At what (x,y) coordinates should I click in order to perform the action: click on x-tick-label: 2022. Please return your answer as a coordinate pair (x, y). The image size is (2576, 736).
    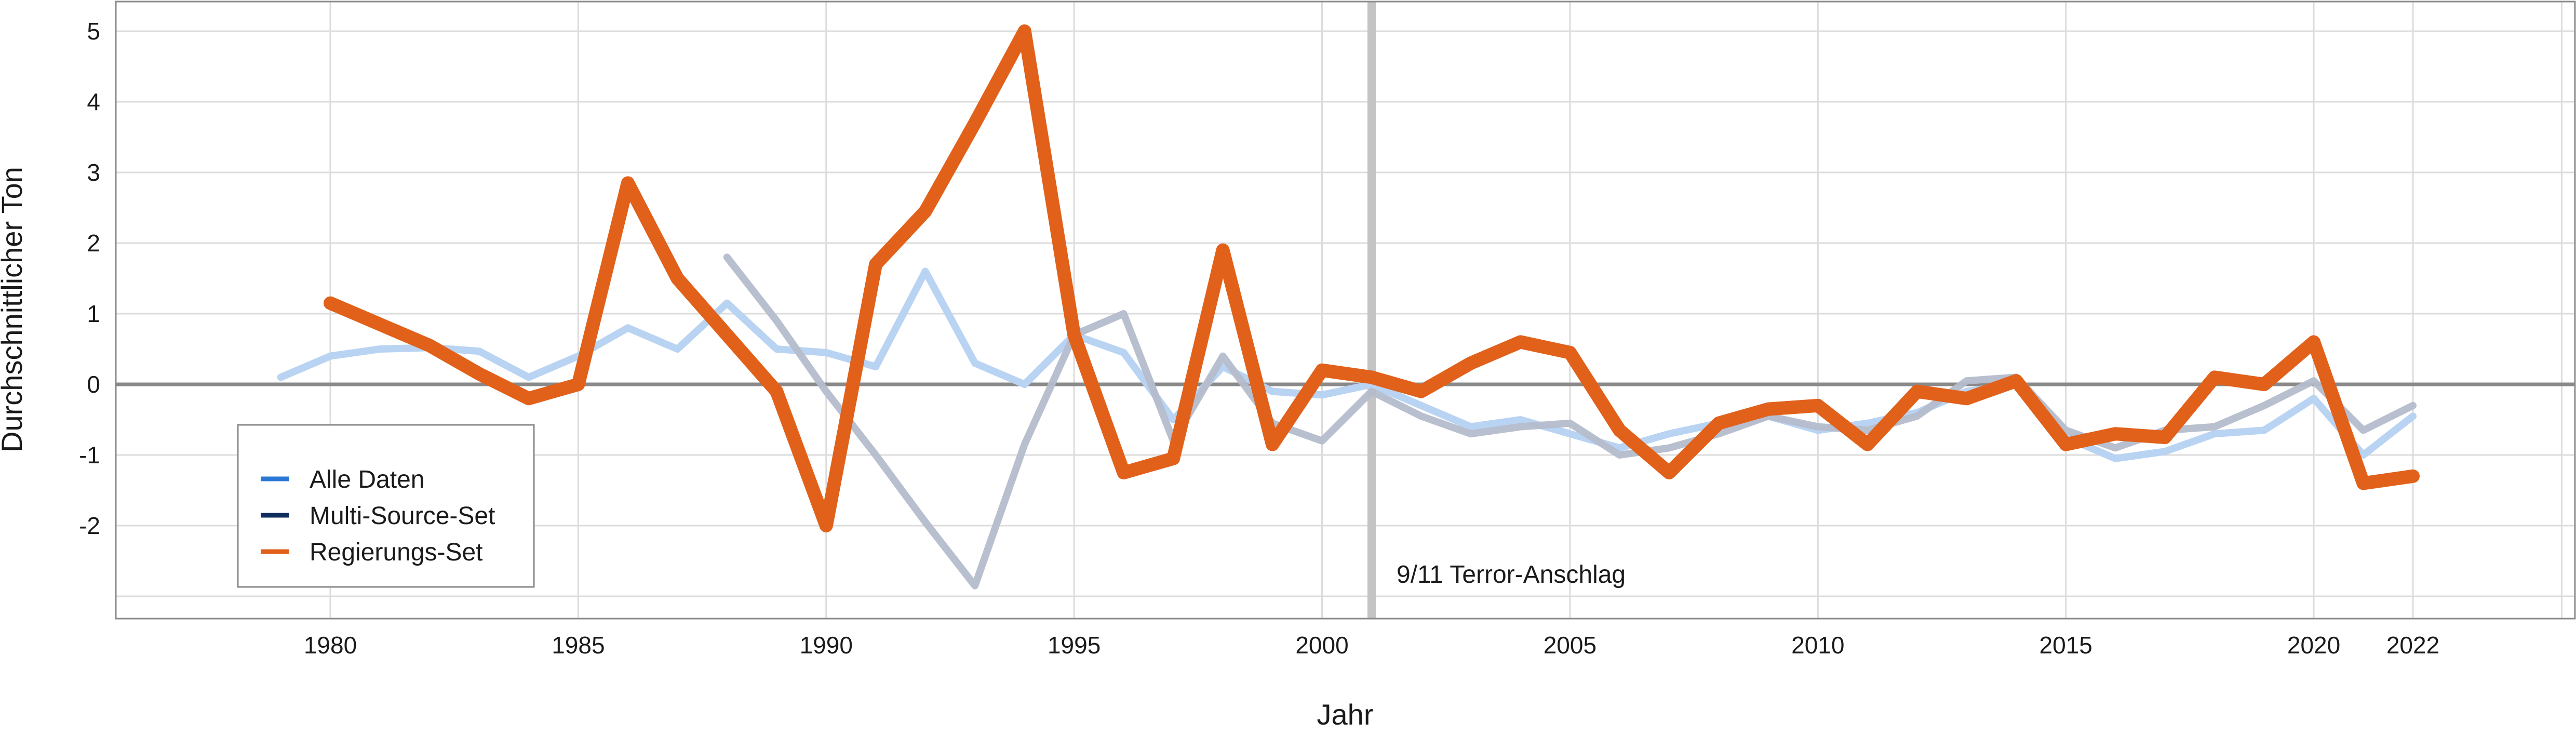
    Looking at the image, I should click on (2413, 646).